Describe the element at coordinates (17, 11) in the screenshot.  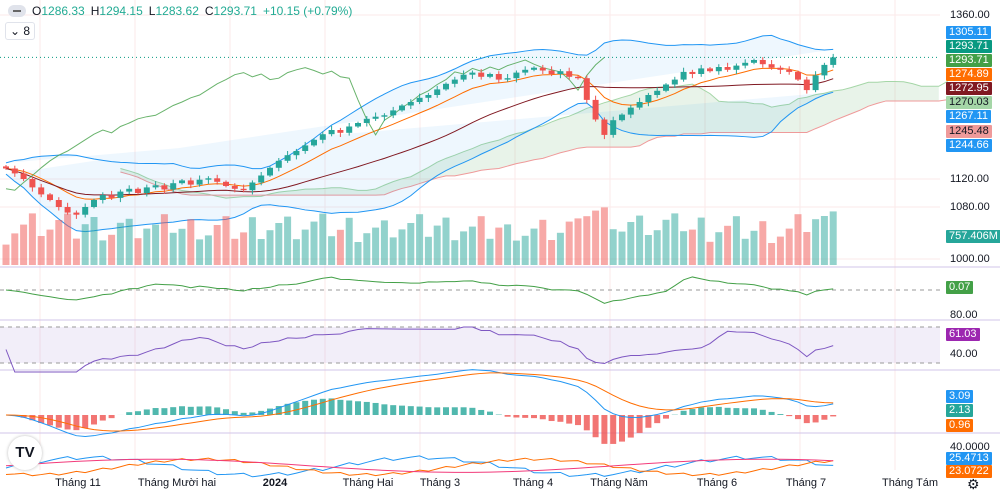
I see `hide-legend-icon` at that location.